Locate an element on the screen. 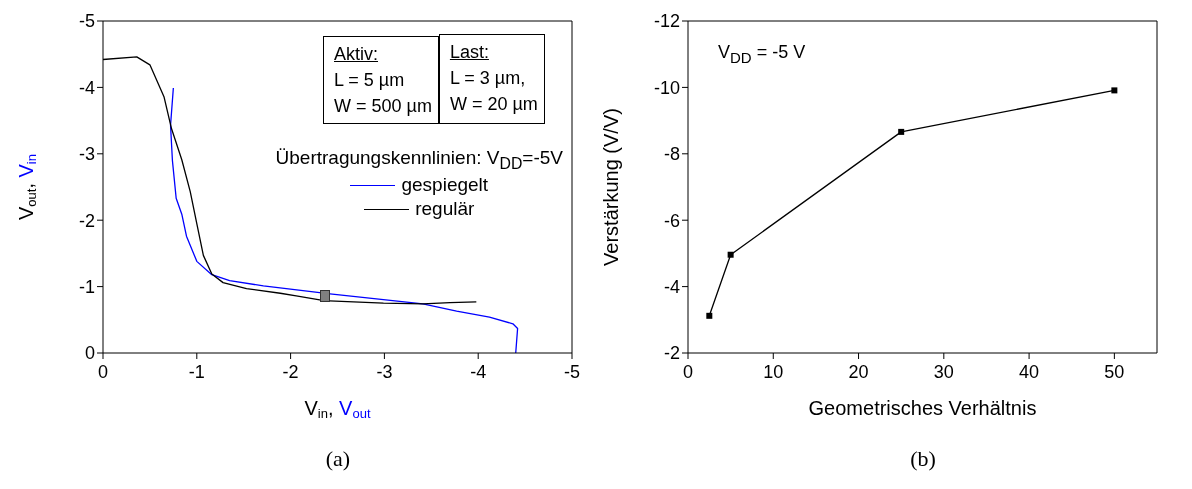 The image size is (1192, 489). legend-title: Übertragungskennlinien: V$_{DD}$=-5V is located at coordinates (419, 159).